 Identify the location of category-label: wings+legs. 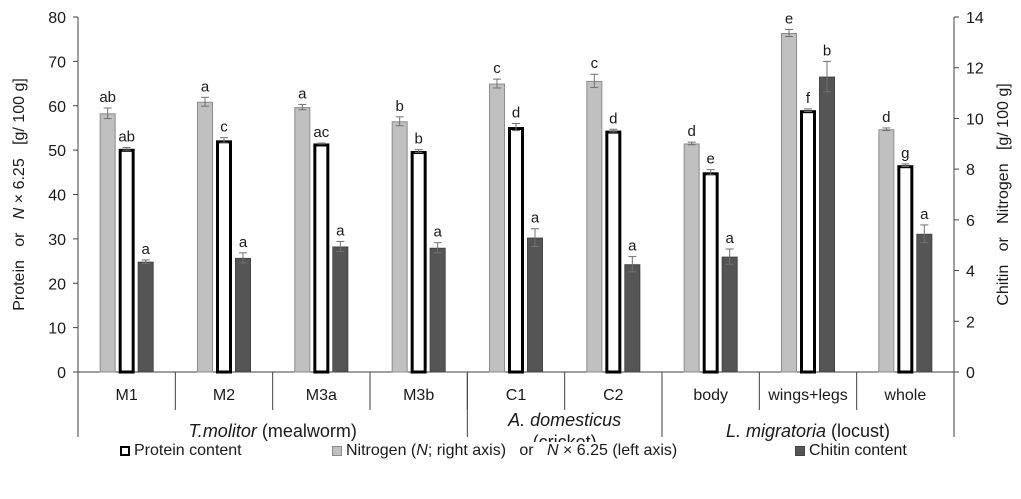
(807, 395).